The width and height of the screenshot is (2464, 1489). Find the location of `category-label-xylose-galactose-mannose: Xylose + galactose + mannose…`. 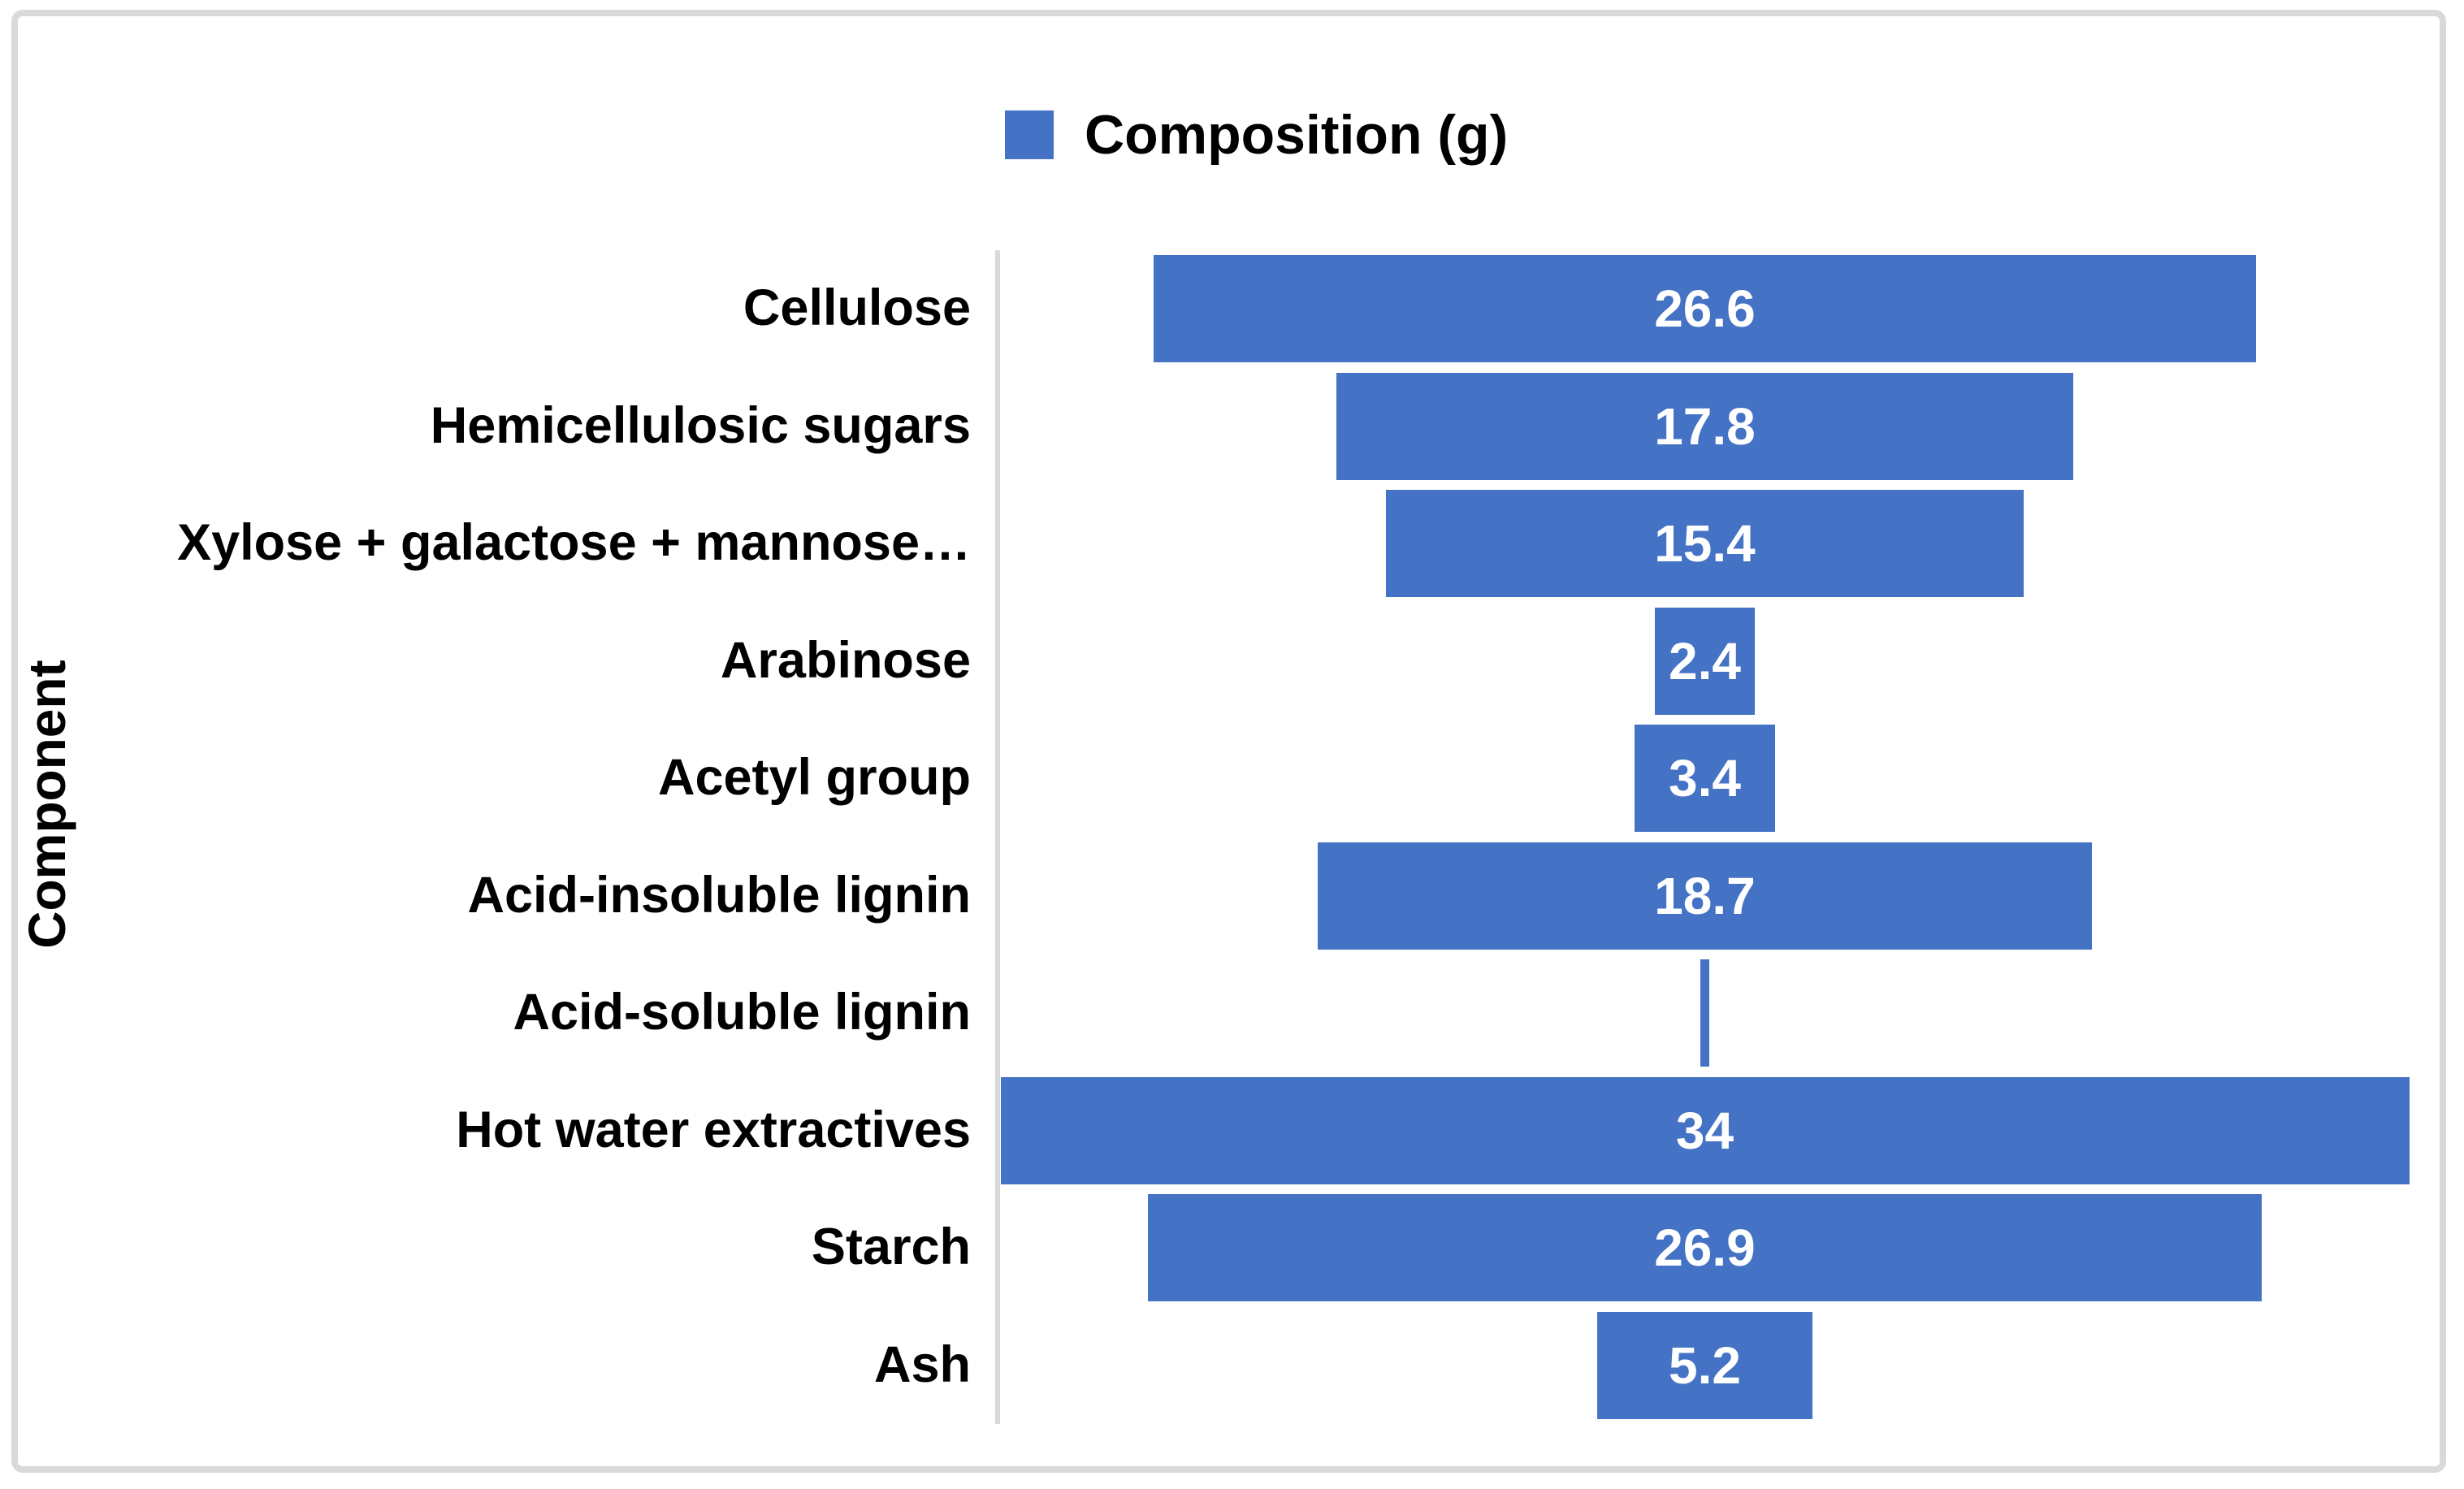

category-label-xylose-galactose-mannose: Xylose + galactose + mannose… is located at coordinates (574, 543).